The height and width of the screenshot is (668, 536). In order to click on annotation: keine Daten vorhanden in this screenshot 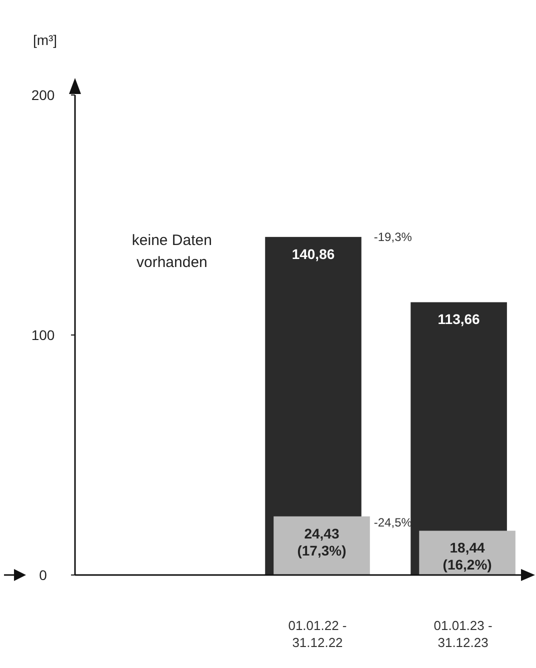, I will do `click(172, 251)`.